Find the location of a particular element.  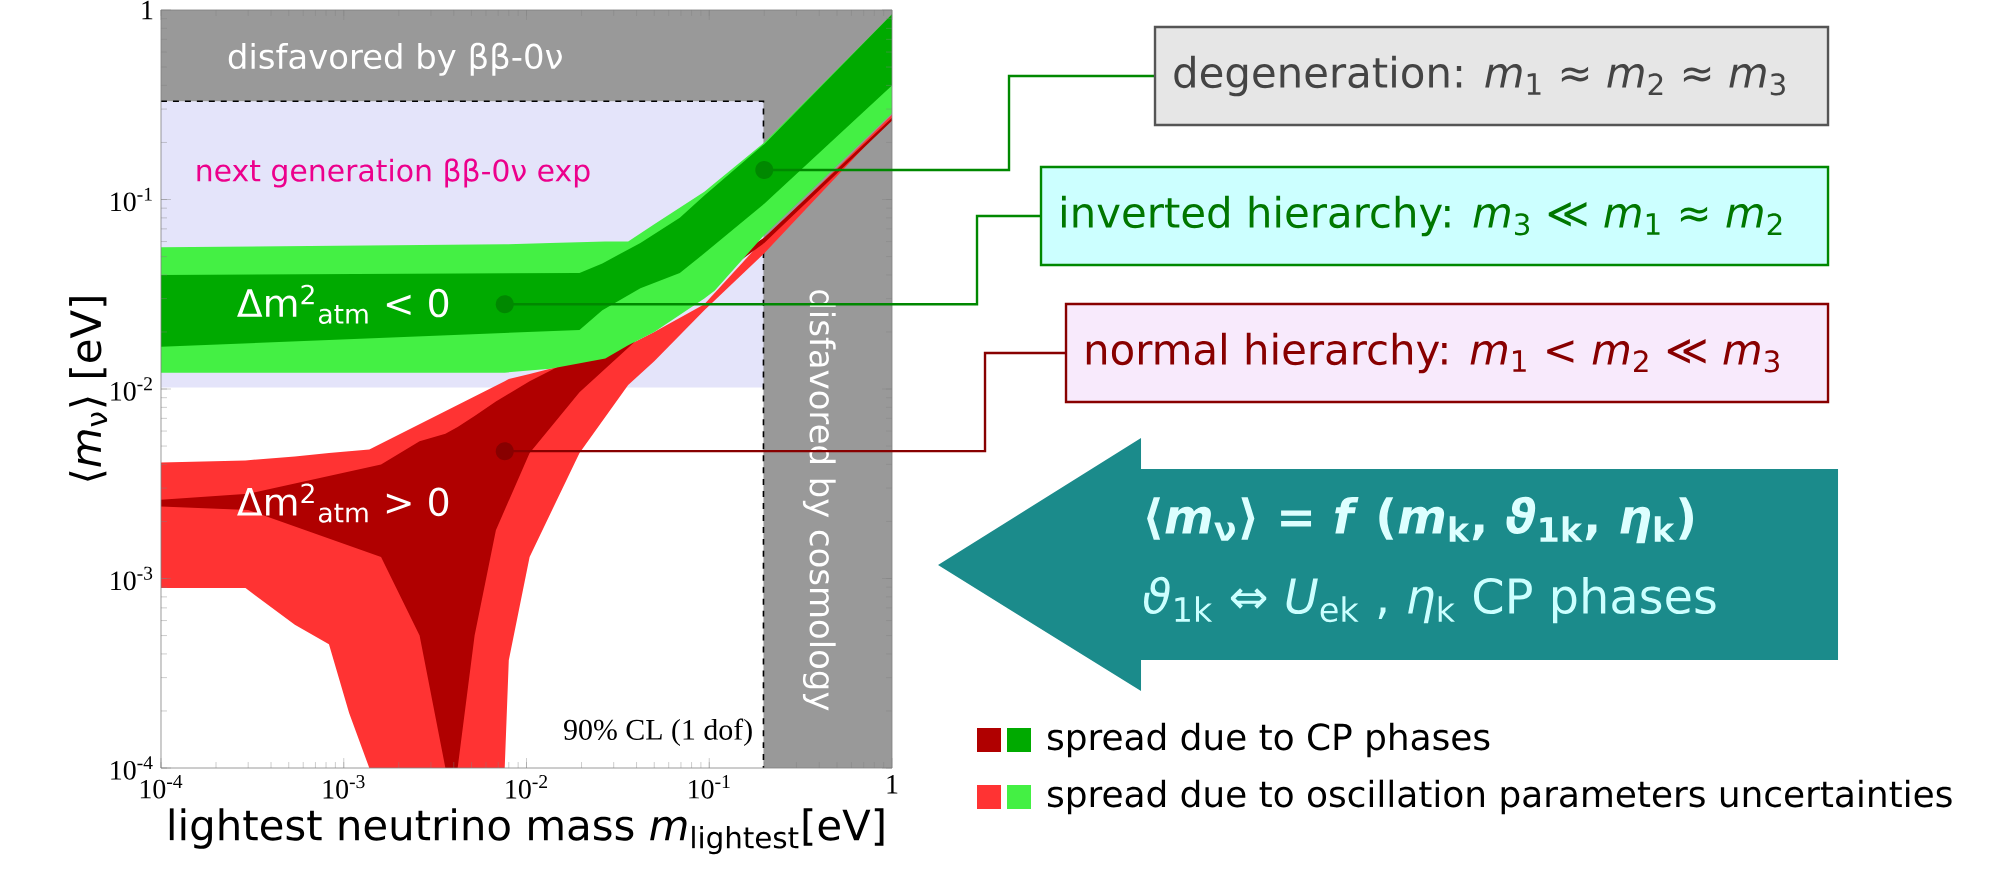

annotation: Δm$^{2}$$_{atm}$ > 0 is located at coordinates (343, 503).